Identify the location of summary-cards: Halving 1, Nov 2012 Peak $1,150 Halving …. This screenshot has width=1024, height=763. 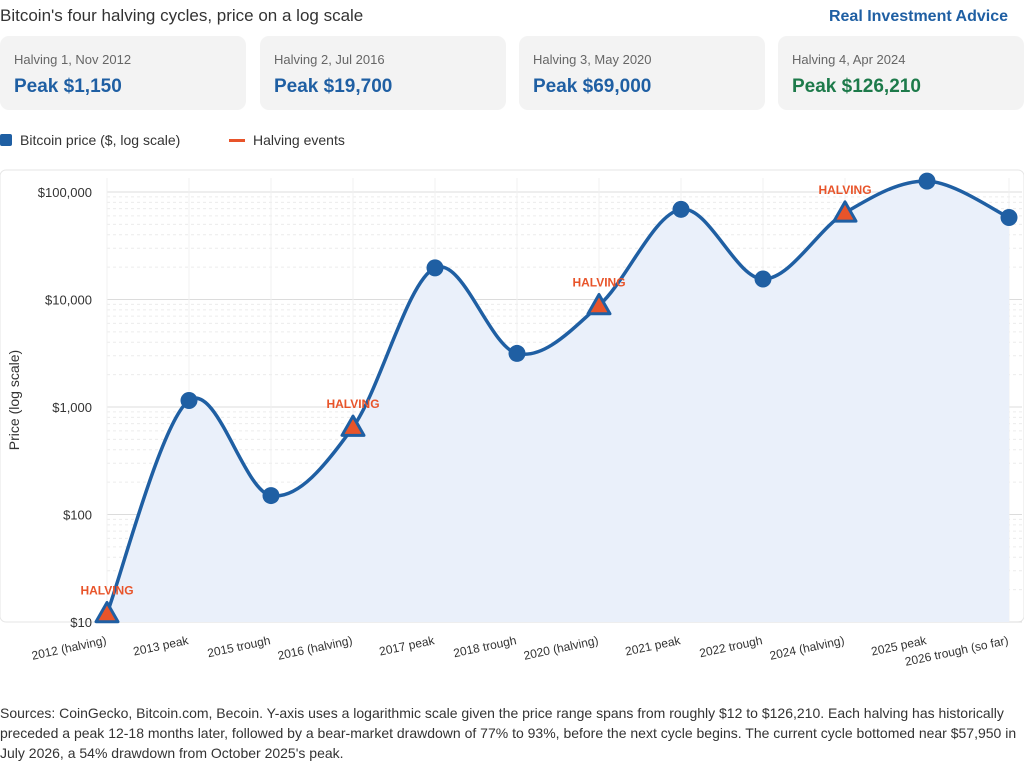
(512, 73).